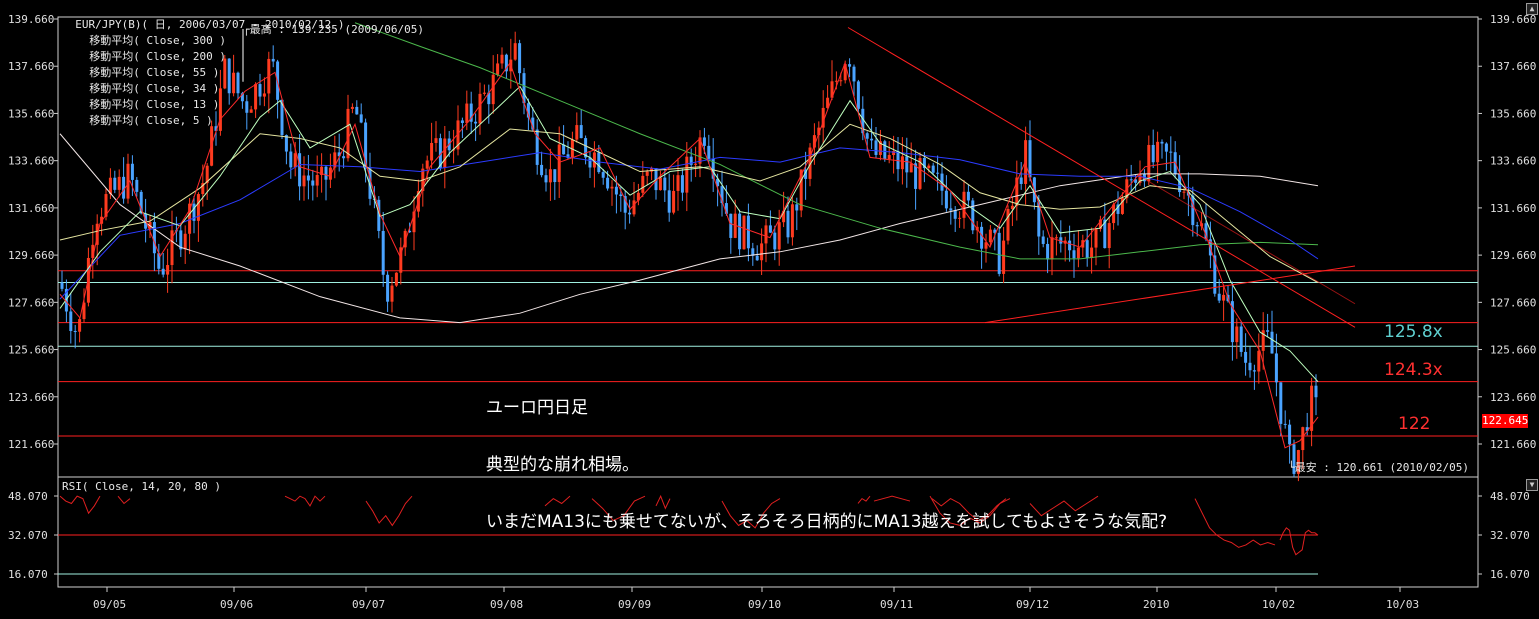 The height and width of the screenshot is (619, 1539). Describe the element at coordinates (151, 120) in the screenshot. I see `ma-label: 移動平均( Close, 5 )` at that location.